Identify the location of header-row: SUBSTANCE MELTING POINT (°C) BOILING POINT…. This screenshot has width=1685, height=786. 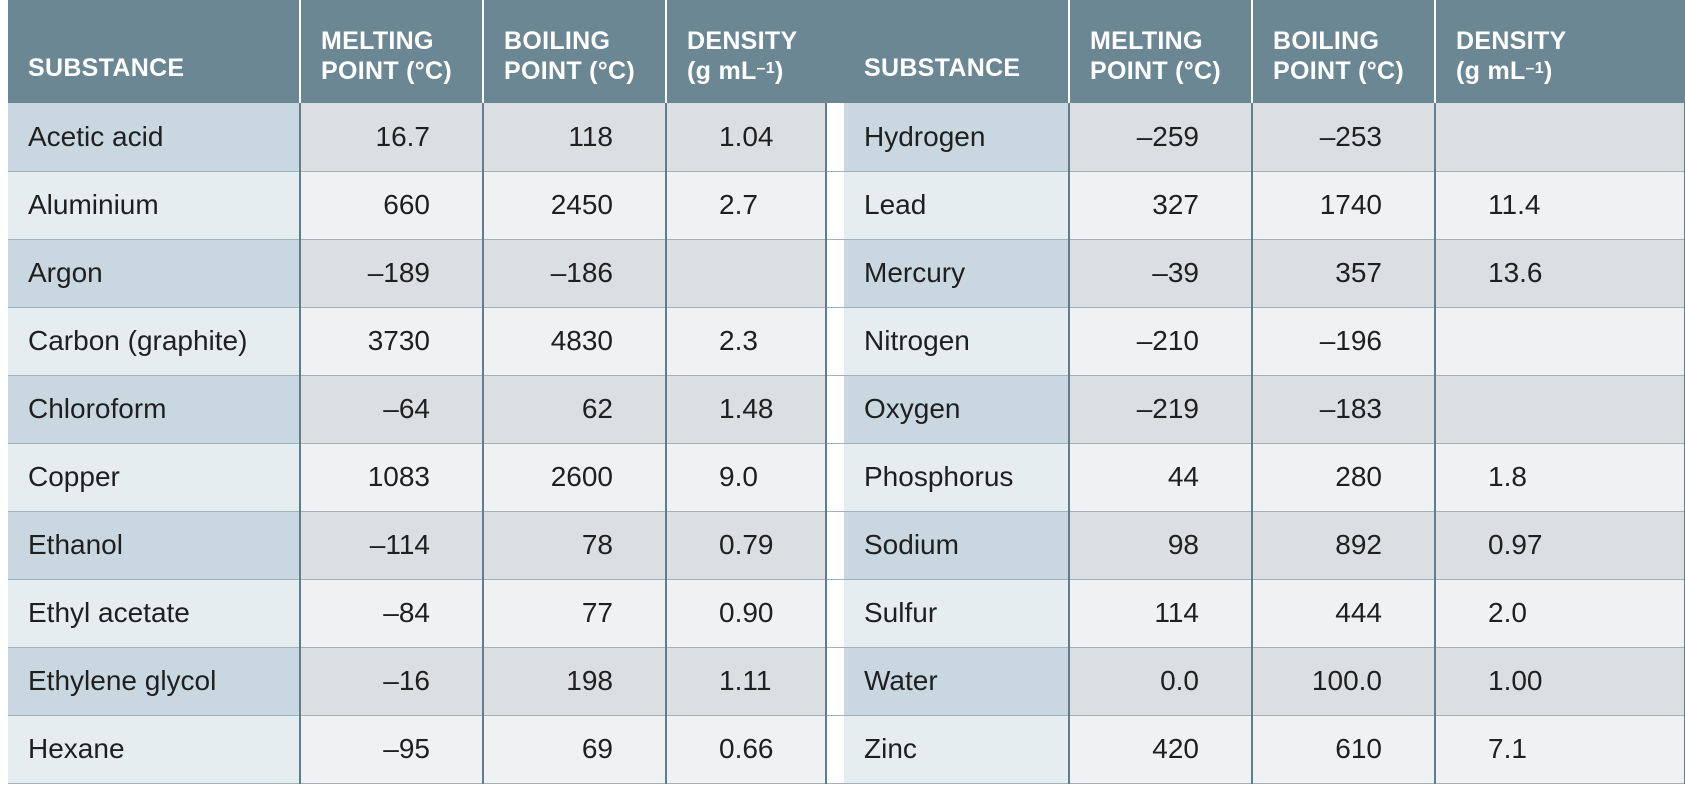
(846, 51).